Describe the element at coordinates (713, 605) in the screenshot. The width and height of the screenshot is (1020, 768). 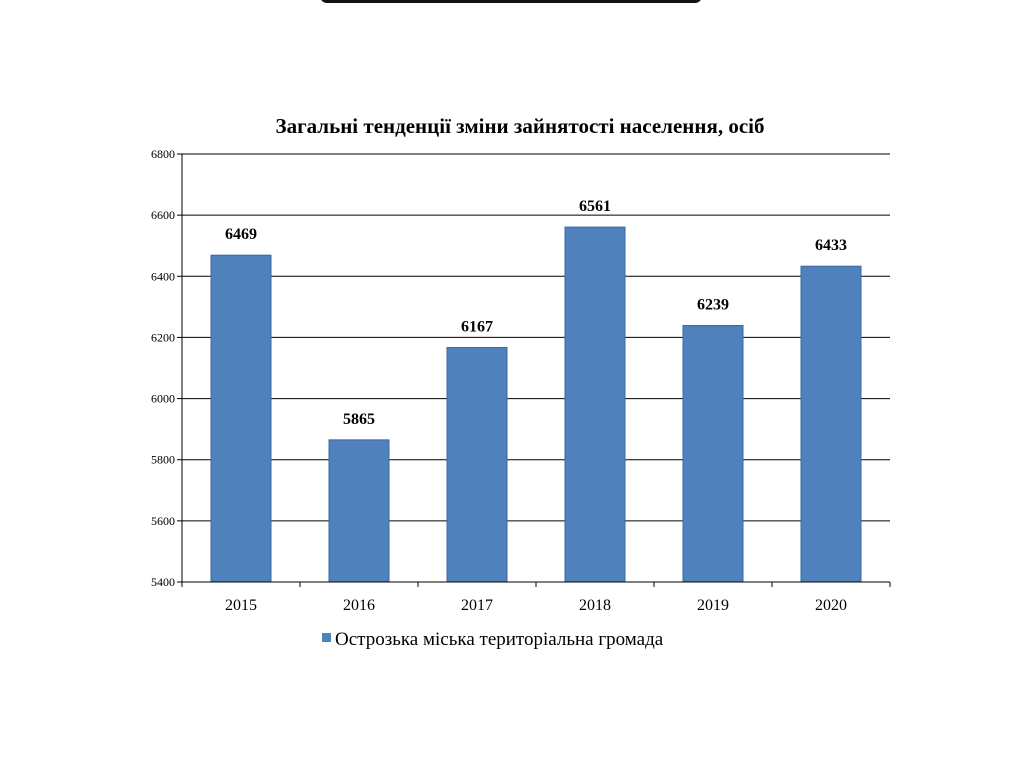
I see `x-tick-label: 2019` at that location.